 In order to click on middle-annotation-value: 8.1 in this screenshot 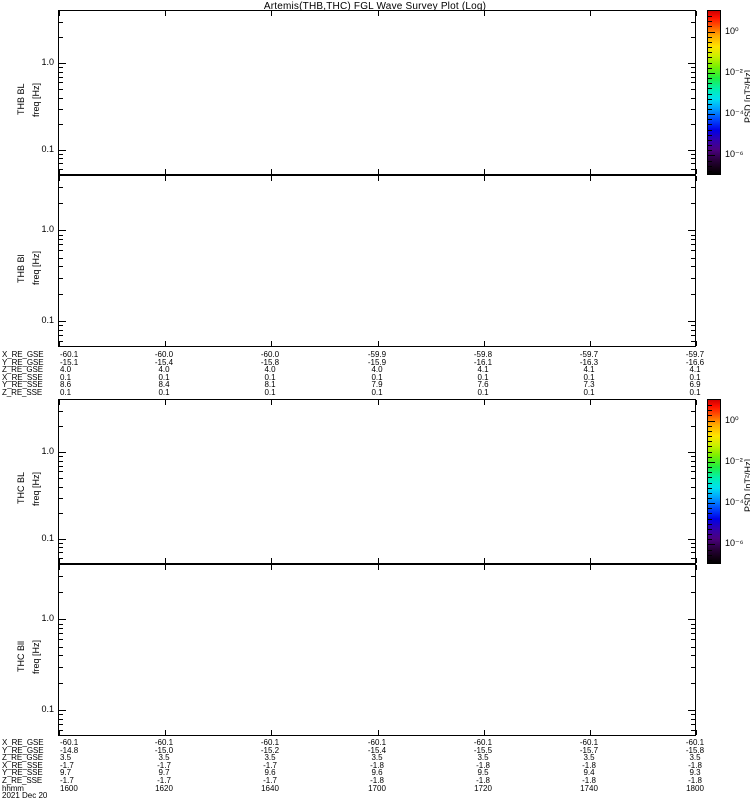, I will do `click(270, 385)`.